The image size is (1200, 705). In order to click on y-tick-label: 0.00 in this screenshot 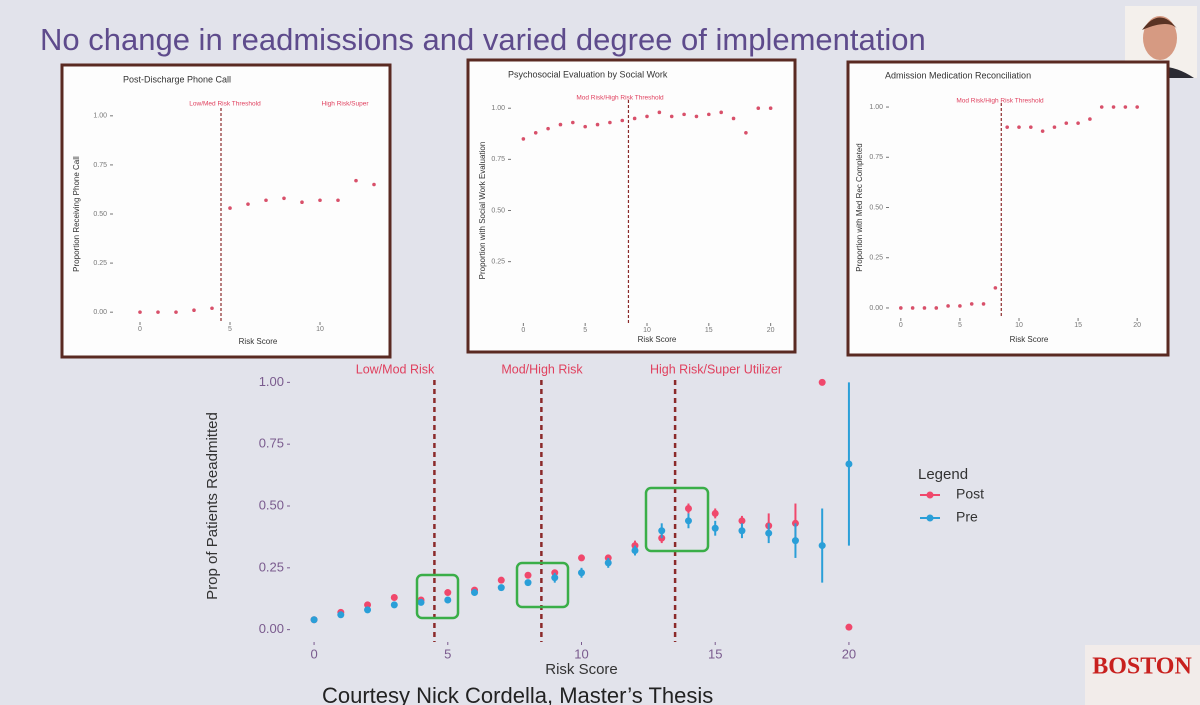, I will do `click(876, 308)`.